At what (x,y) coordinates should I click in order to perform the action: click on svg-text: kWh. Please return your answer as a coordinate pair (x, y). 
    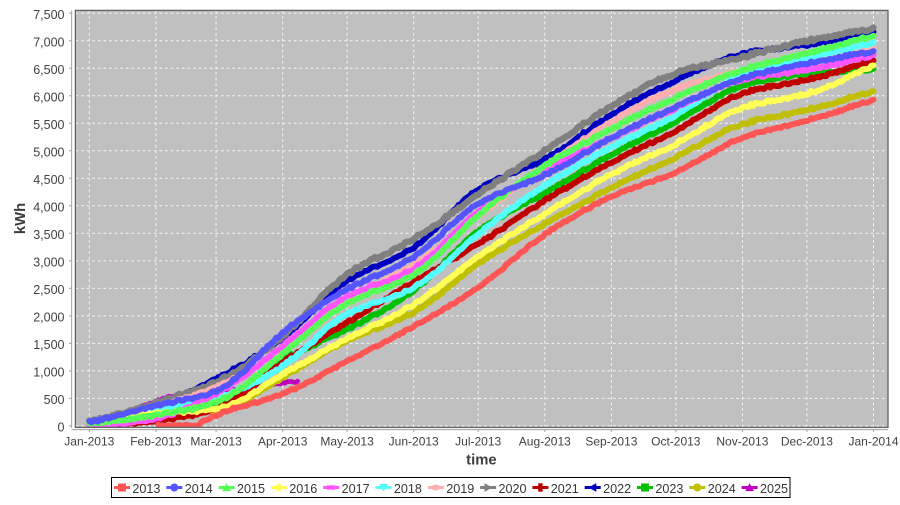
    Looking at the image, I should click on (21, 218).